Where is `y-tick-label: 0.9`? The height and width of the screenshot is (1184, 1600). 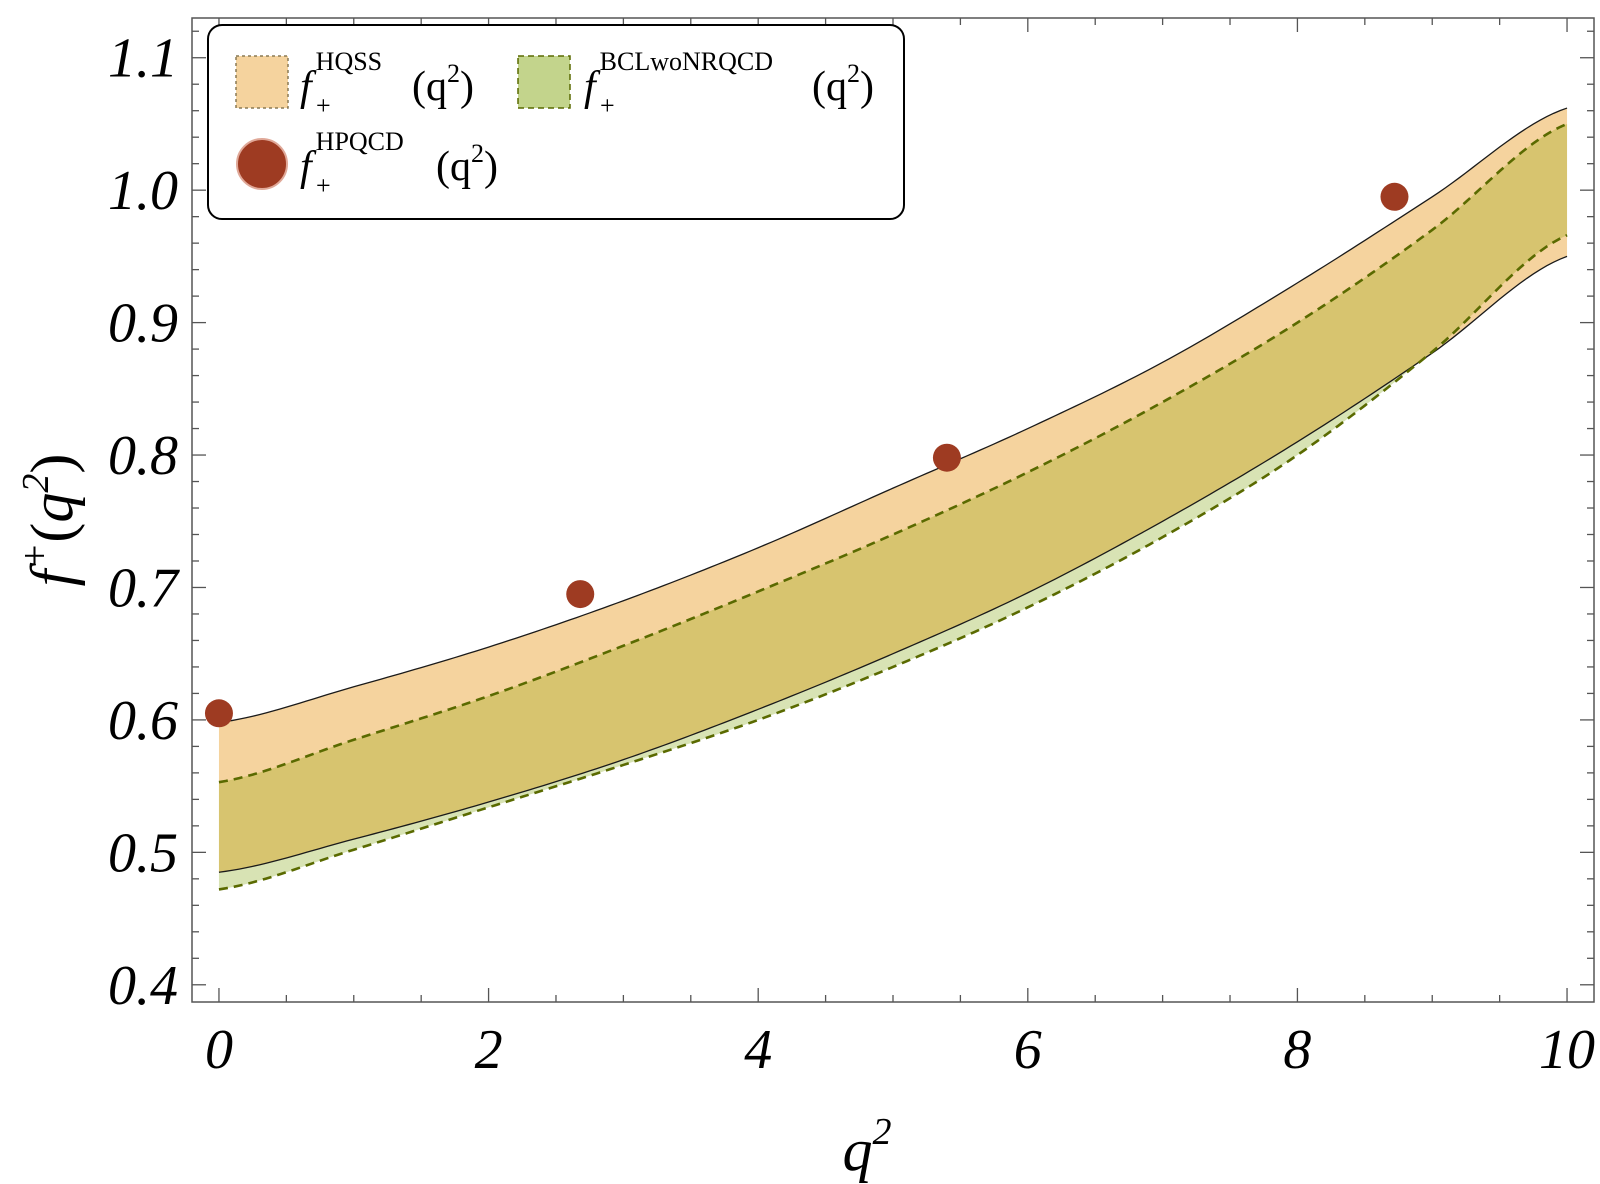
y-tick-label: 0.9 is located at coordinates (143, 324).